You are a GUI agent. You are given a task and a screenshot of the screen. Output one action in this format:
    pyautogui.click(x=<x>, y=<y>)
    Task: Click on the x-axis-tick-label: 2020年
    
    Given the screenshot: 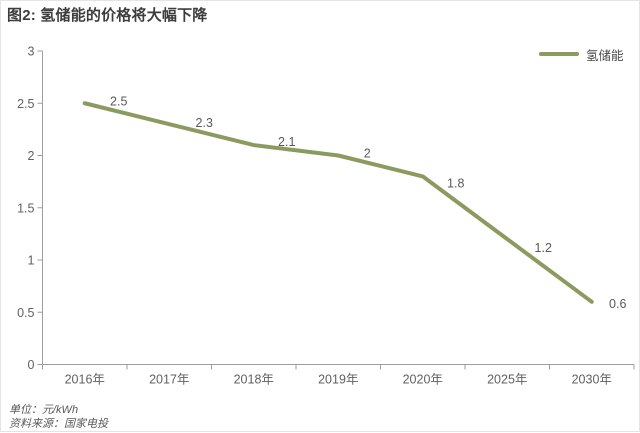 What is the action you would take?
    pyautogui.click(x=423, y=380)
    